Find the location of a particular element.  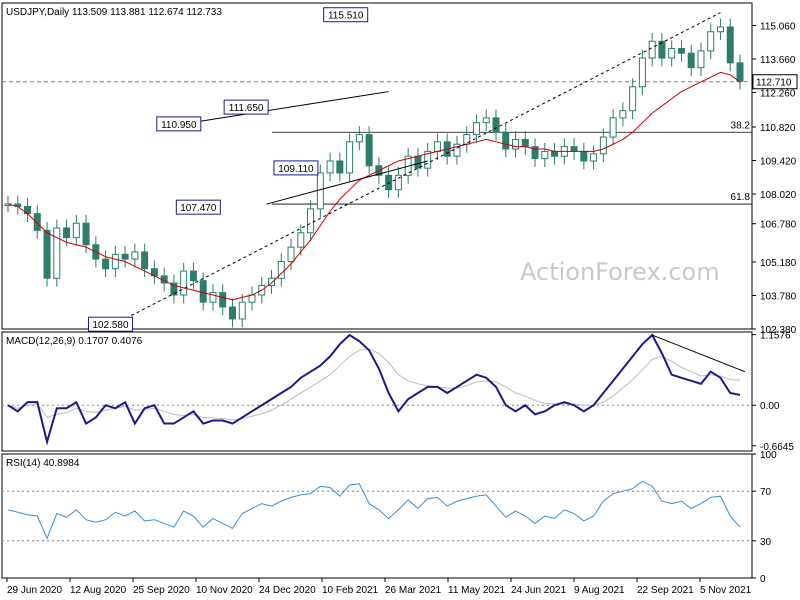

channel-upper-line is located at coordinates (286, 108).